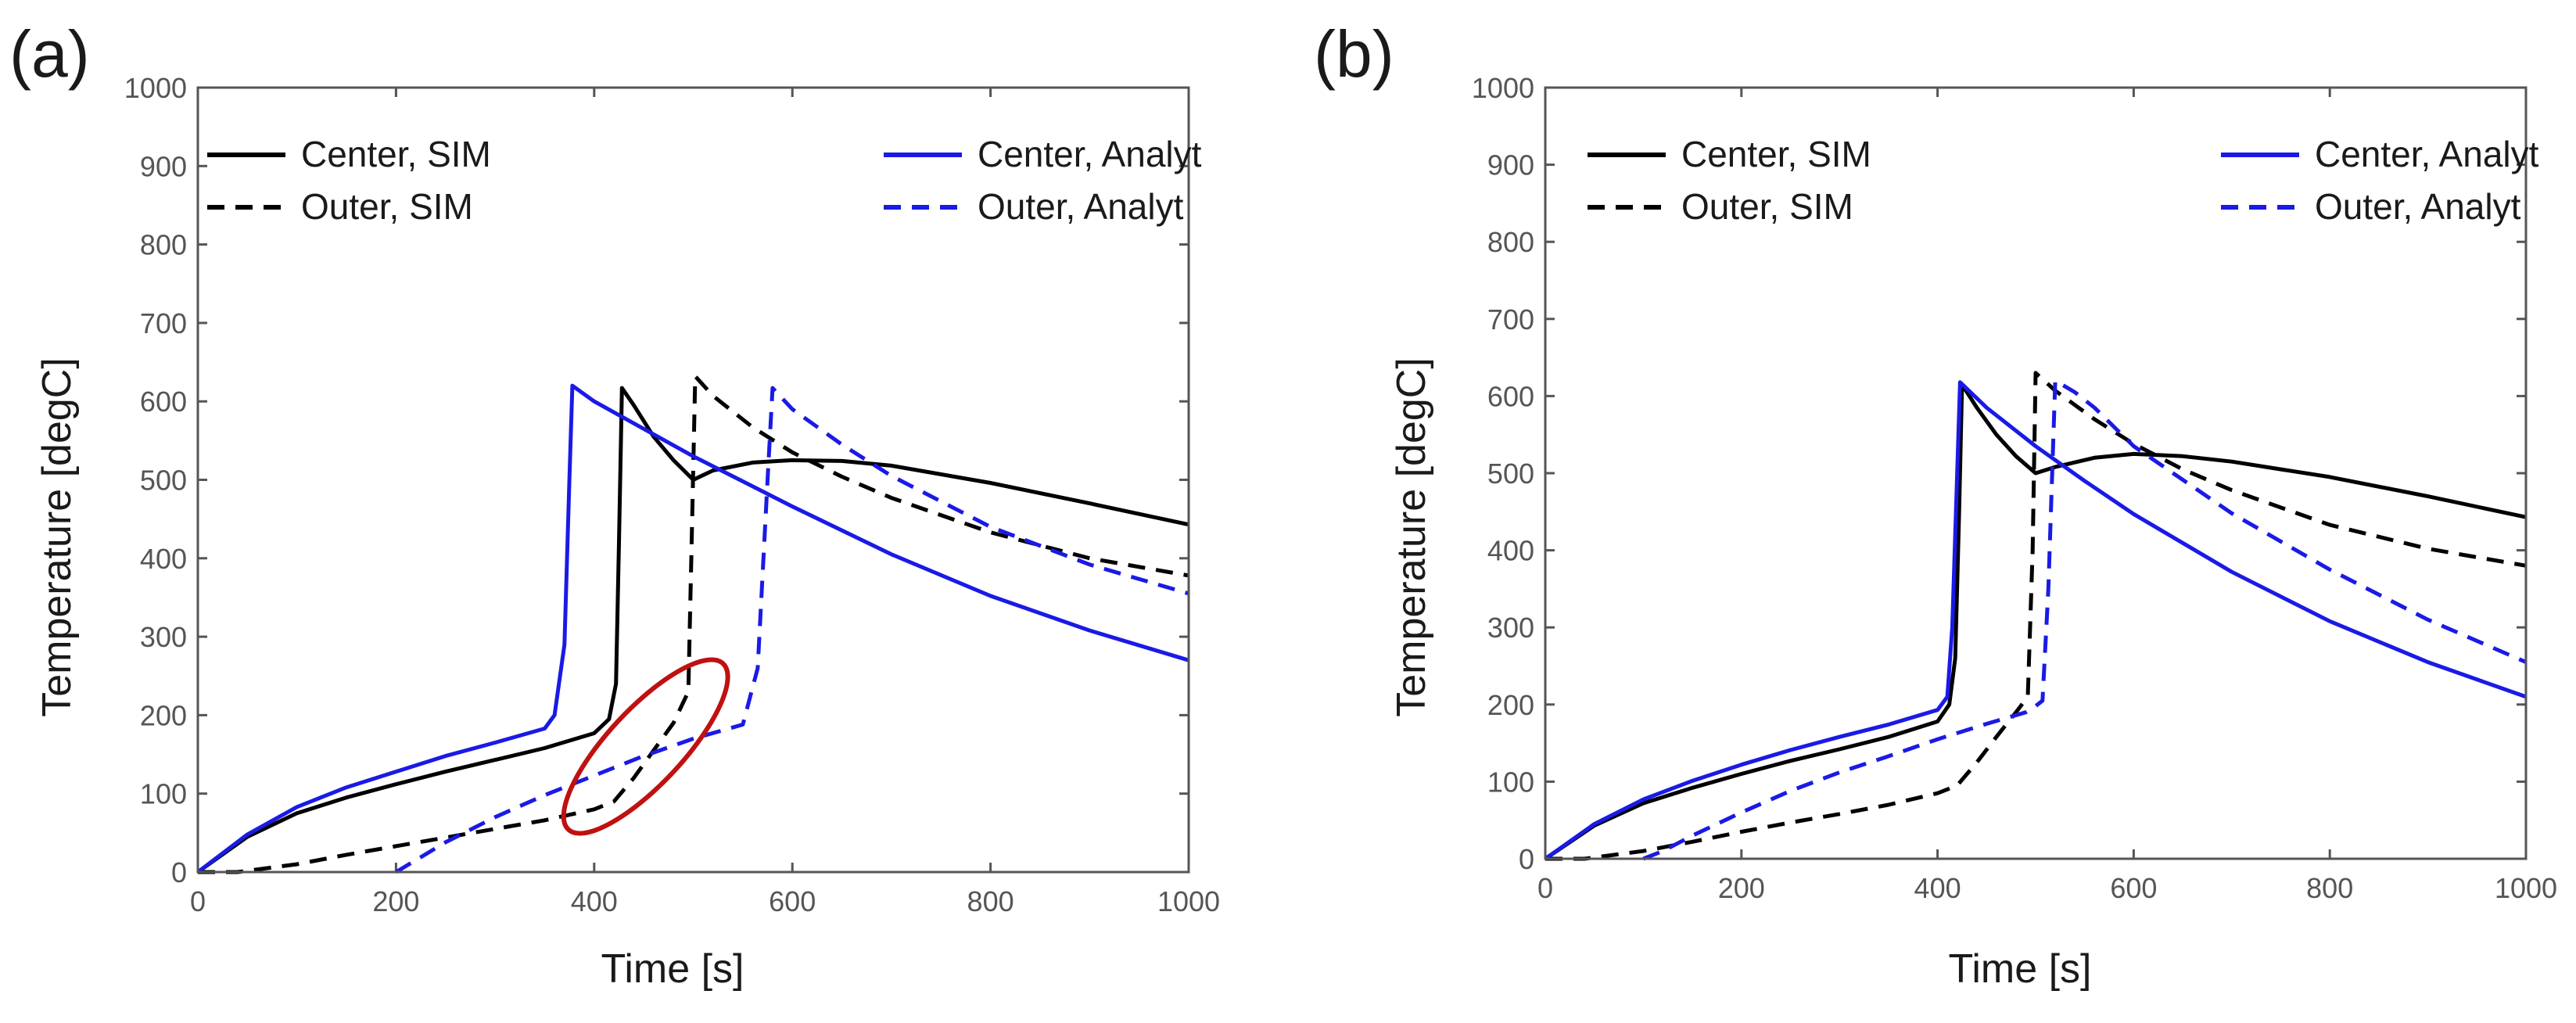 Image resolution: width=2576 pixels, height=1023 pixels. I want to click on x-axis-title-b: Time [s], so click(2021, 969).